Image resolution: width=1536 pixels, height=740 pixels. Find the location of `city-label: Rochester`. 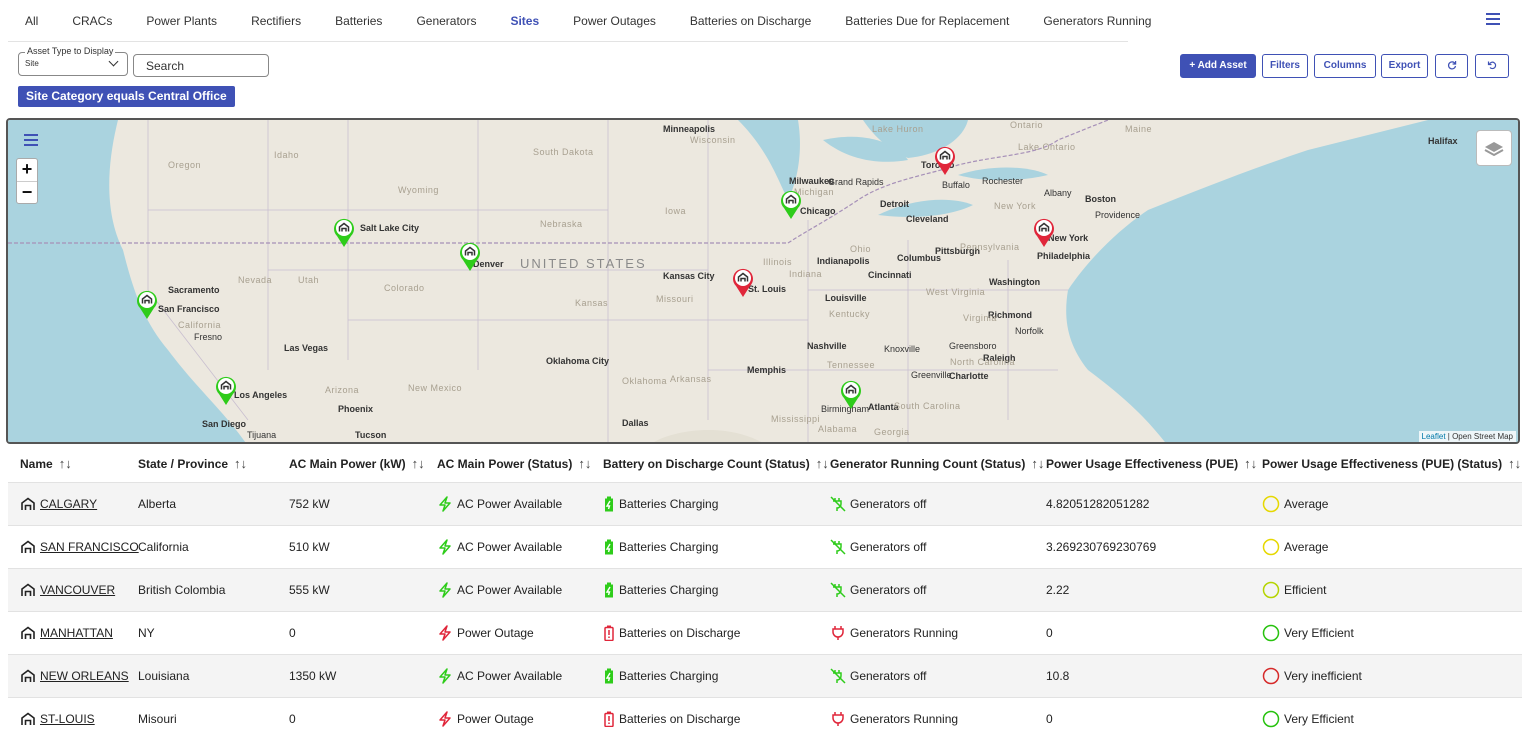

city-label: Rochester is located at coordinates (1003, 181).